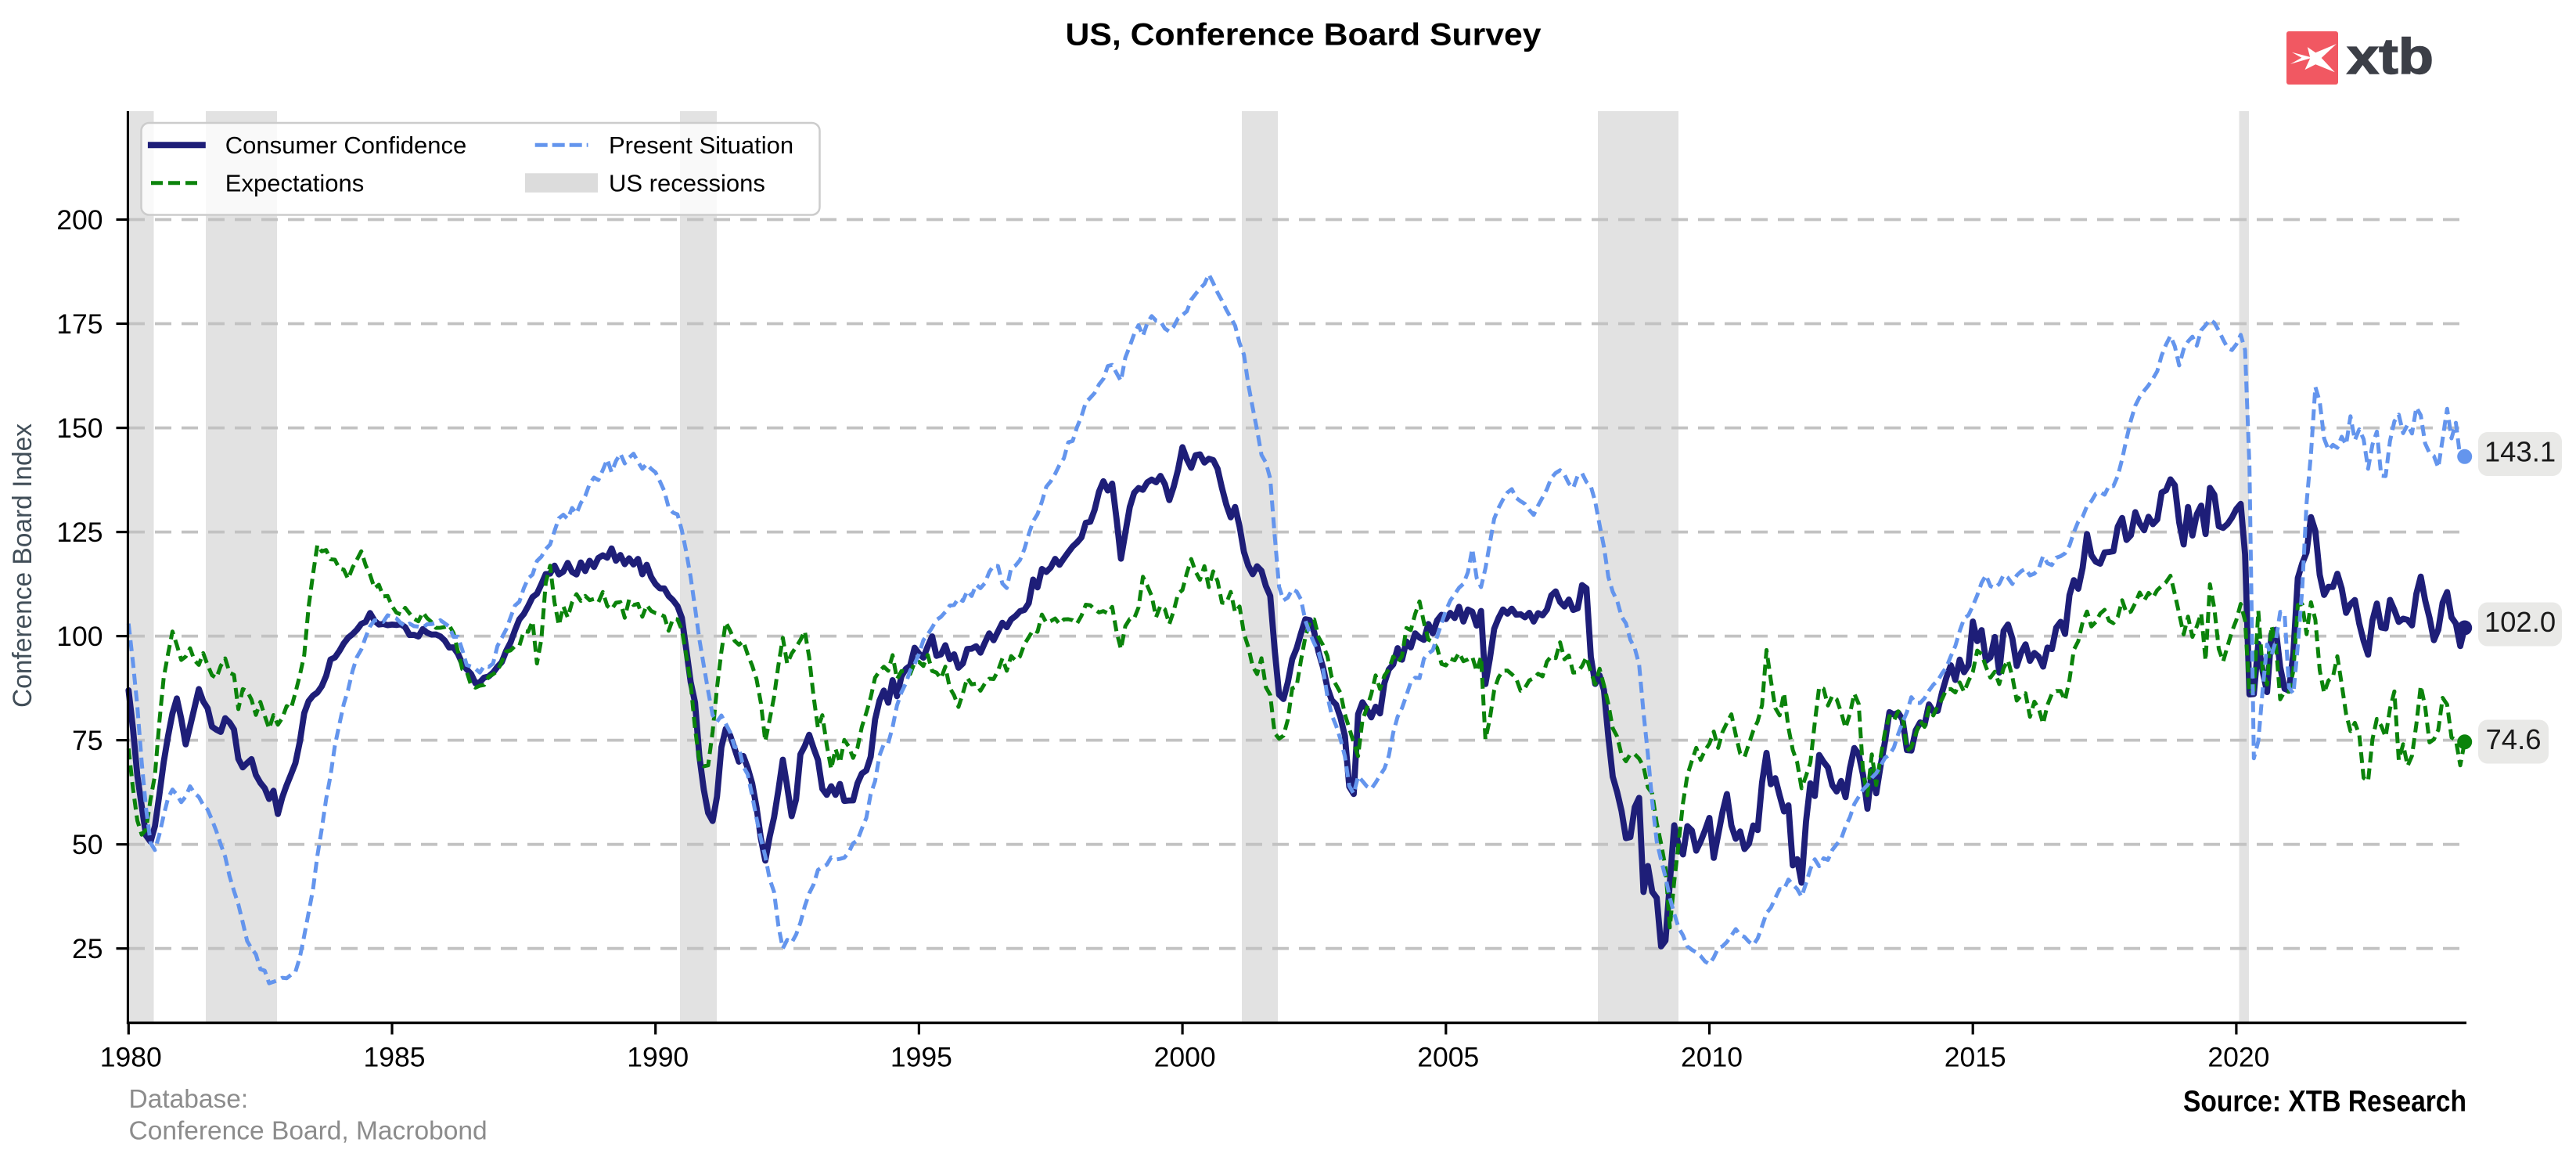  I want to click on svg-text: 1980, so click(131, 1057).